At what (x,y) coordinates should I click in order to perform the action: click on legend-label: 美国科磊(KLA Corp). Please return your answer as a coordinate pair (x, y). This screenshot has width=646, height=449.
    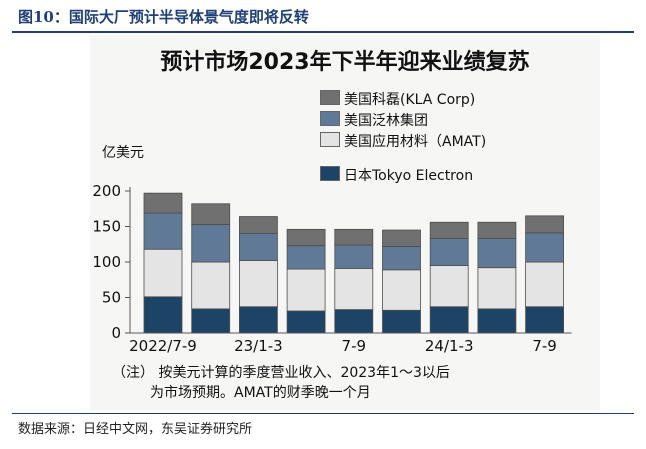
    Looking at the image, I should click on (410, 100).